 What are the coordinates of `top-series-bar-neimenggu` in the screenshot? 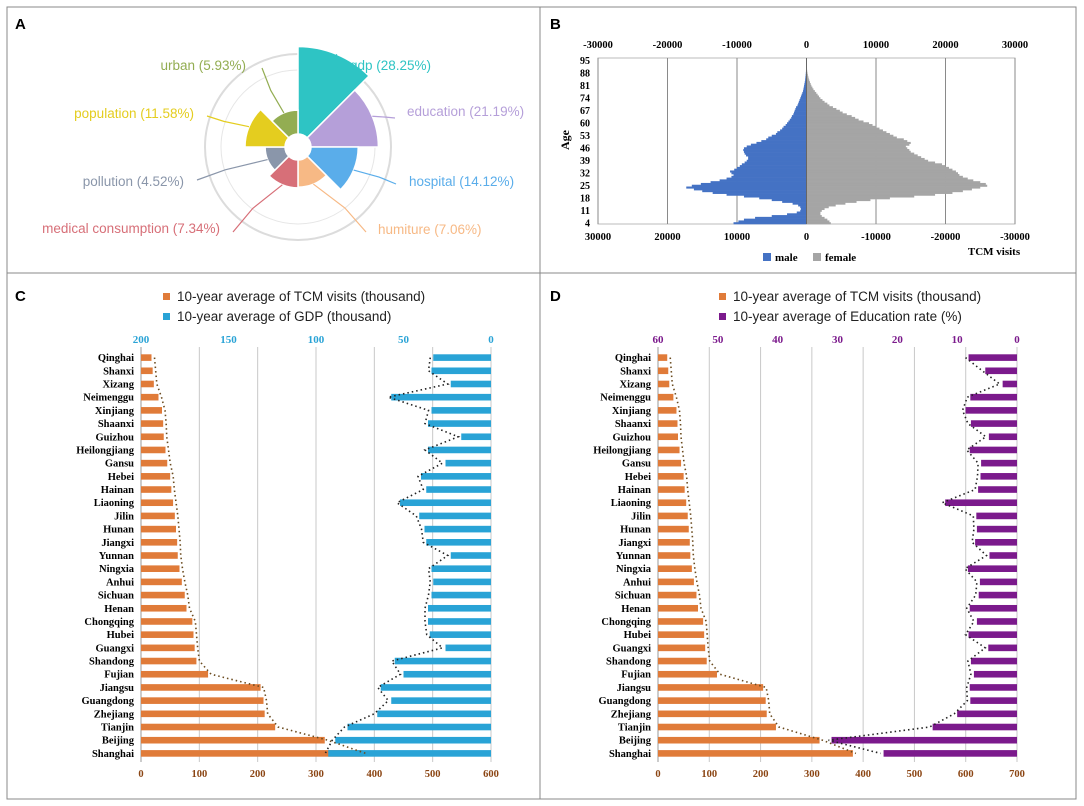 It's located at (441, 397).